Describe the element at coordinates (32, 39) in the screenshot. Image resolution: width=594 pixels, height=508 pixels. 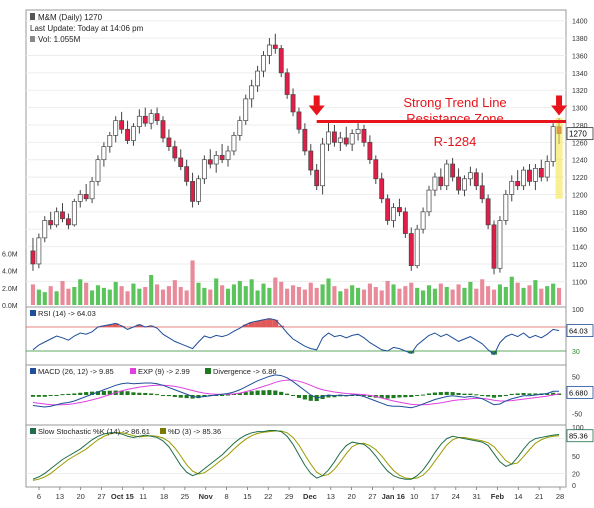
I see `volume-legend-swatch` at that location.